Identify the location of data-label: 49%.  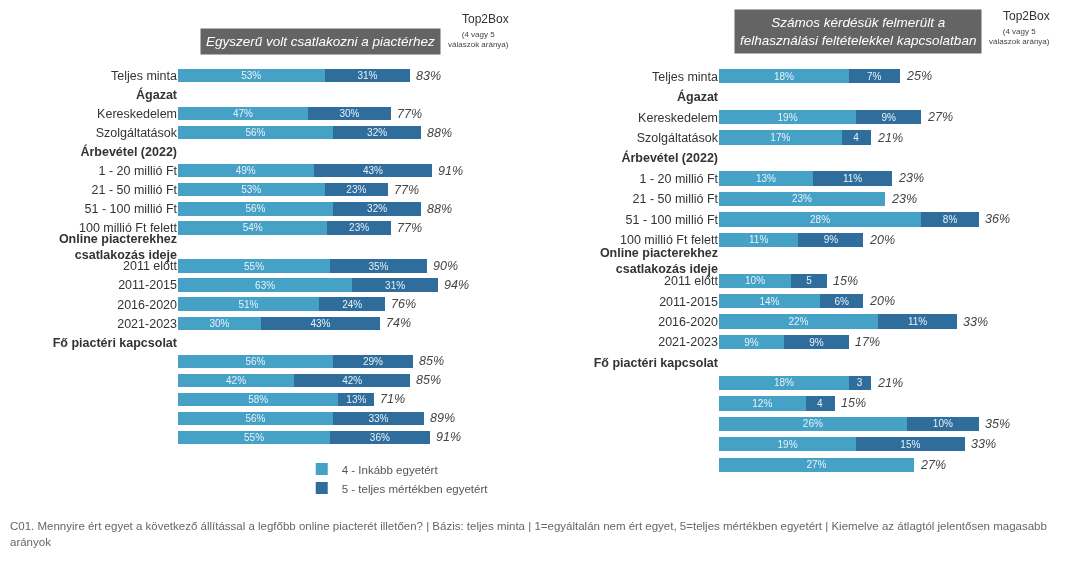
(245, 171).